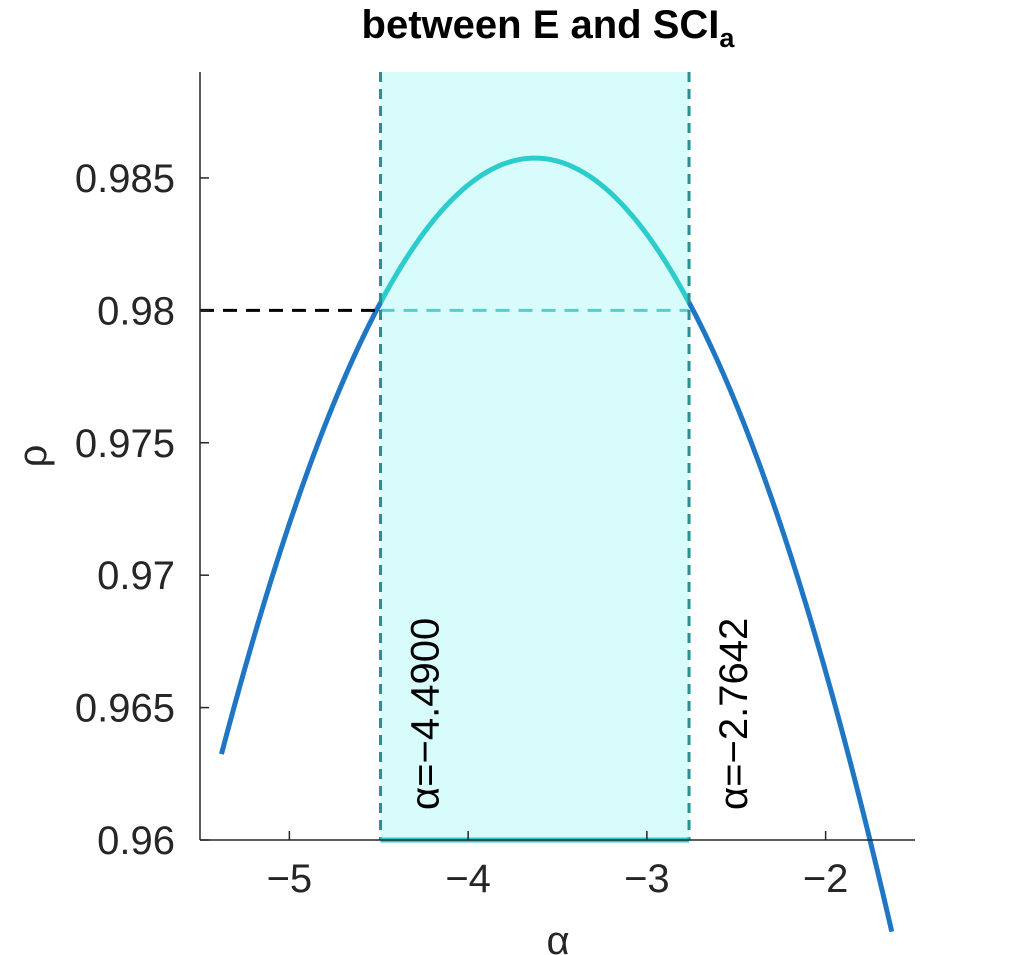 This screenshot has width=1012, height=955. Describe the element at coordinates (426, 714) in the screenshot. I see `interval-annotation: α=−4.4900` at that location.